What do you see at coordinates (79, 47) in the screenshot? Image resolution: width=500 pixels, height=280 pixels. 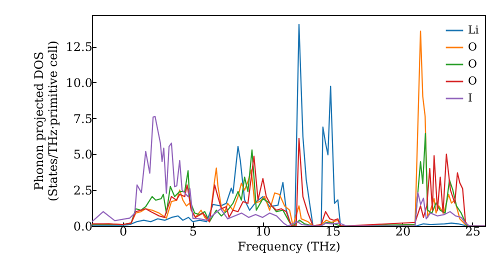 I see `y-tick-label: 12.5` at bounding box center [79, 47].